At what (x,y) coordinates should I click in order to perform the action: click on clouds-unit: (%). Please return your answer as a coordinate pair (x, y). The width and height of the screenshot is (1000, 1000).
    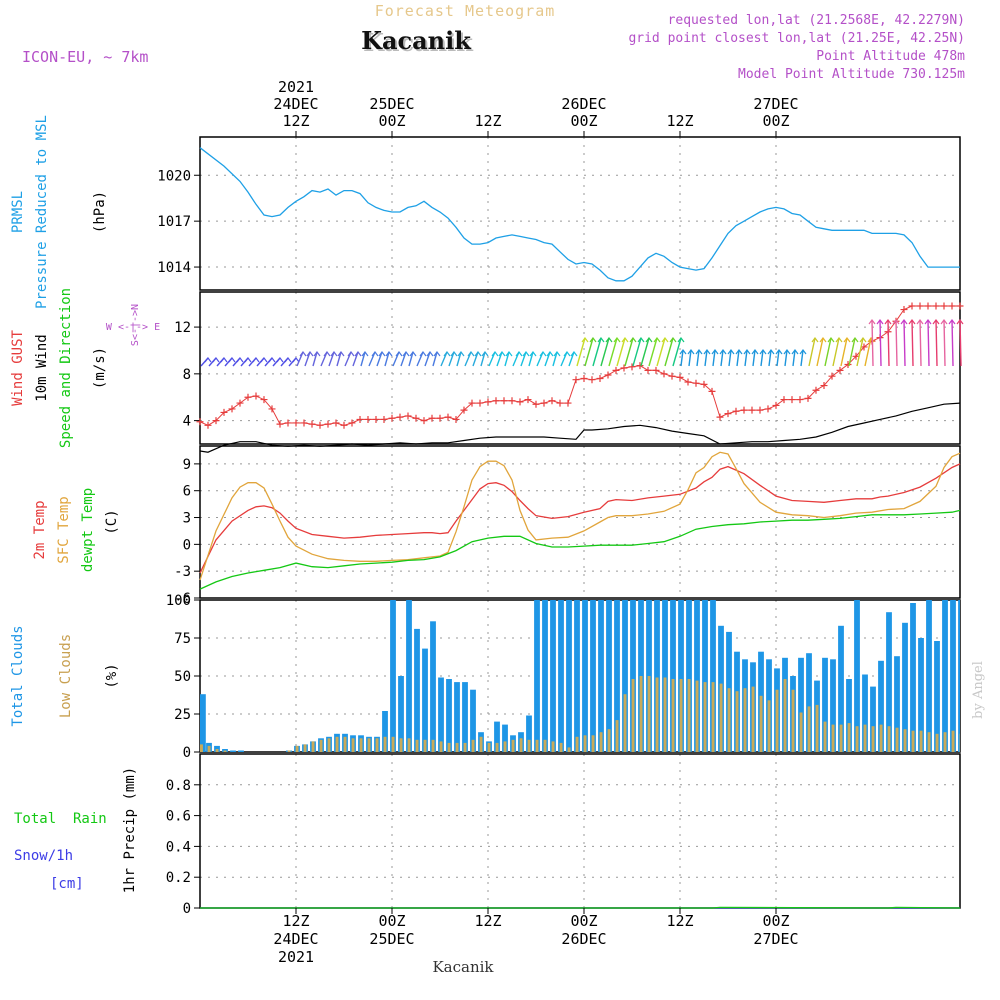
    Looking at the image, I should click on (112, 675).